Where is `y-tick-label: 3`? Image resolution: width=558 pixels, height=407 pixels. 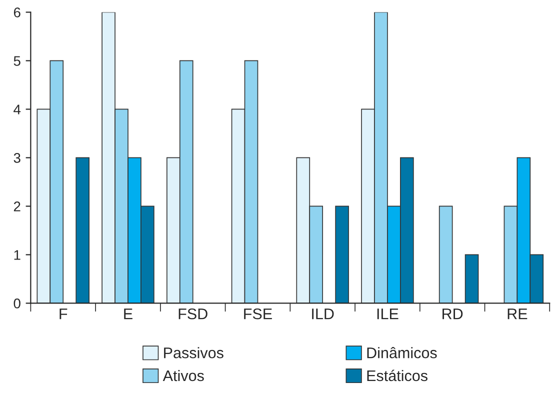
y-tick-label: 3 is located at coordinates (17, 158).